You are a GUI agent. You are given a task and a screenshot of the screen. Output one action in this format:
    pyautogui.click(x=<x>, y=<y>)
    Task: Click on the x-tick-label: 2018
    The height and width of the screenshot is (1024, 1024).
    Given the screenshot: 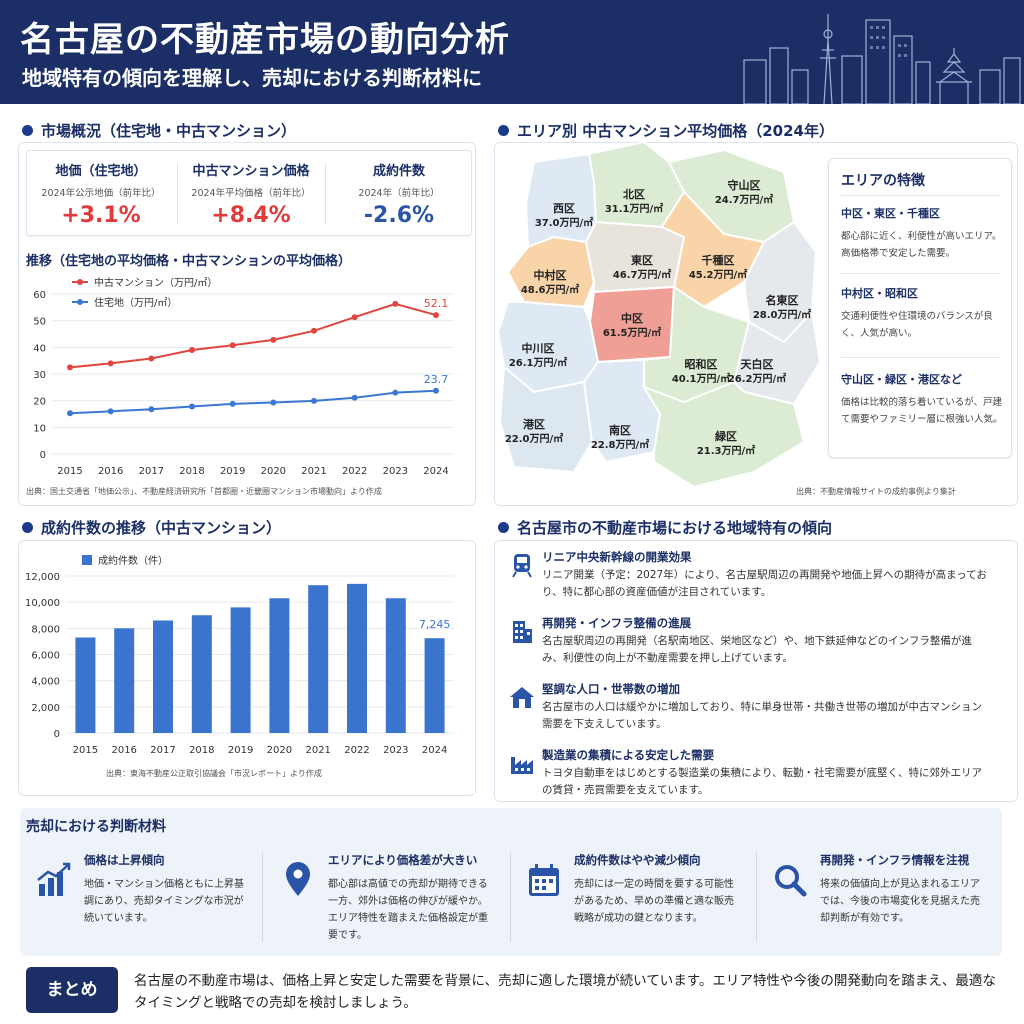 What is the action you would take?
    pyautogui.click(x=201, y=750)
    